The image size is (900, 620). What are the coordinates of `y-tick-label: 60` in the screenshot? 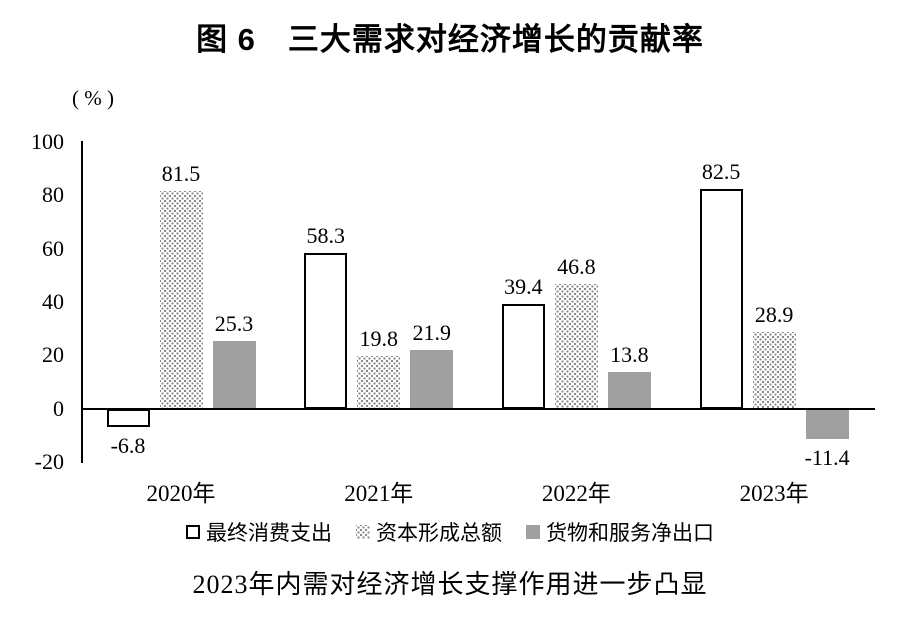 It's located at (53, 248).